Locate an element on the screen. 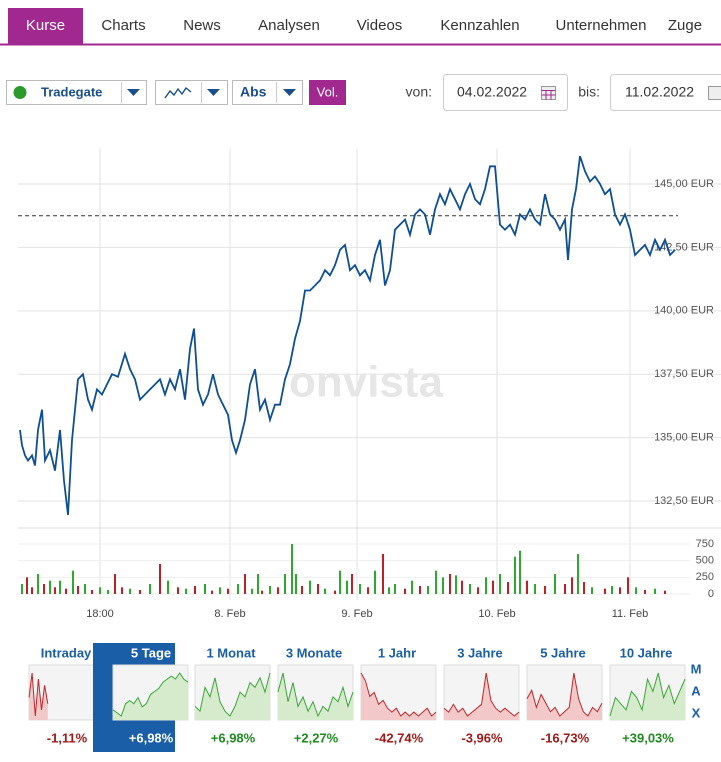 The width and height of the screenshot is (721, 762). tile-label: 3 Monate is located at coordinates (314, 652).